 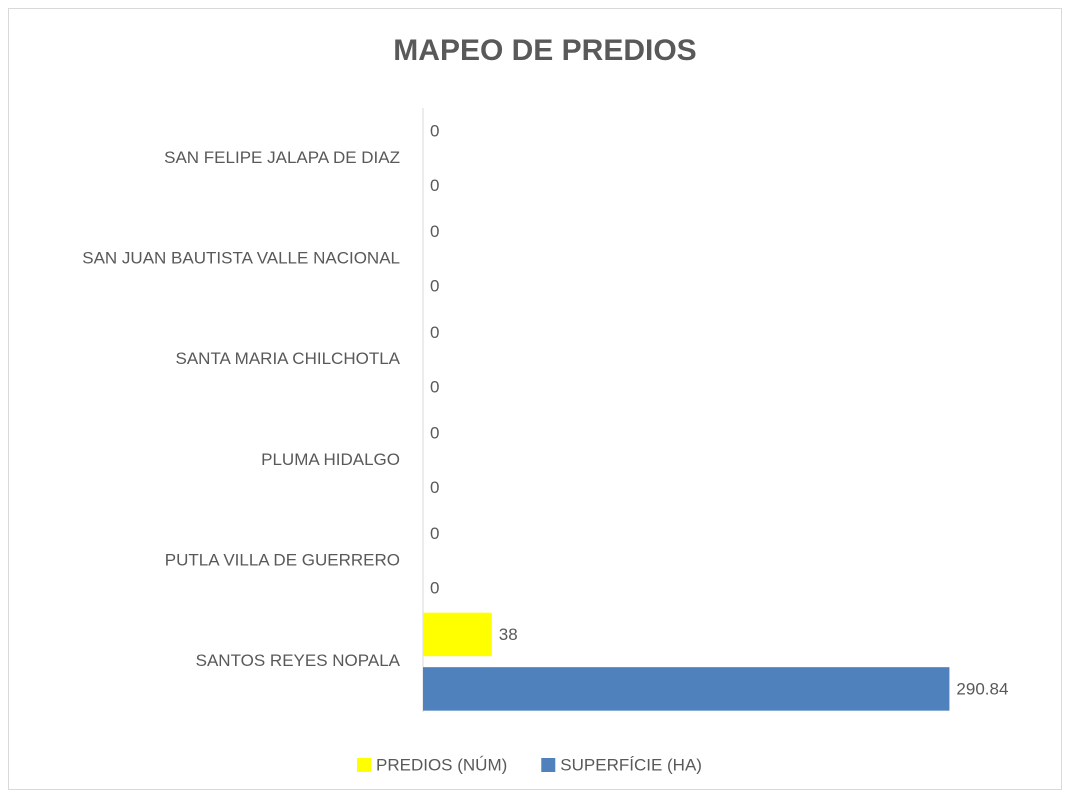 I want to click on legend-label: PREDIOS (NÚM), so click(x=441, y=764).